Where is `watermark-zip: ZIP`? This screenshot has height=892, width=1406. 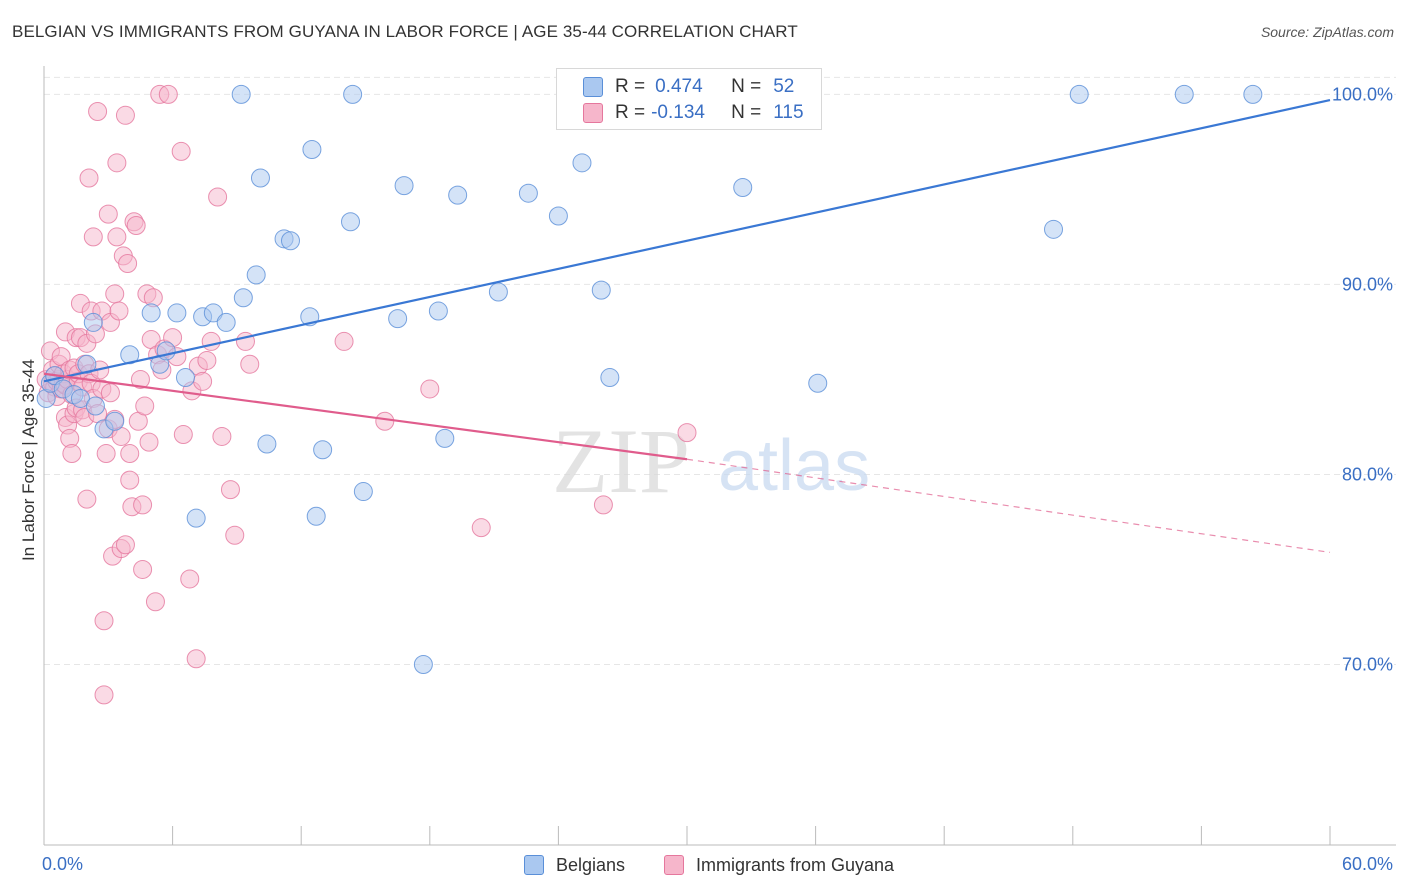
watermark-zip: ZIP is located at coordinates (621, 461).